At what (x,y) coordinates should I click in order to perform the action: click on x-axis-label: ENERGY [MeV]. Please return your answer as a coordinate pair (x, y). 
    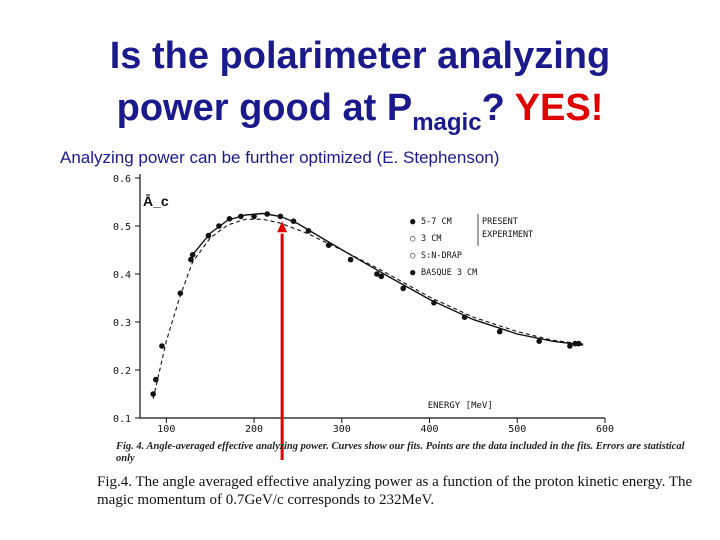
    Looking at the image, I should click on (460, 406).